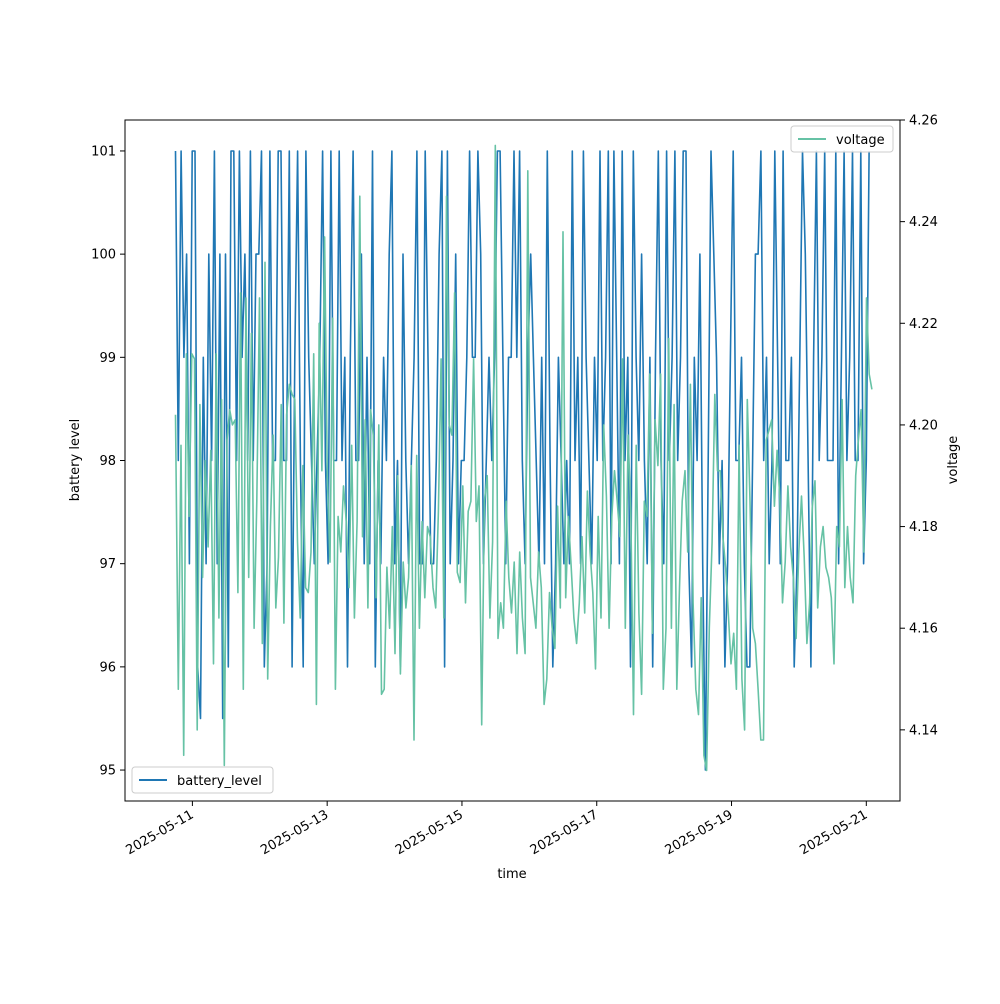 This screenshot has width=1000, height=1004. What do you see at coordinates (107, 771) in the screenshot?
I see `left-y-tick-label: 95` at bounding box center [107, 771].